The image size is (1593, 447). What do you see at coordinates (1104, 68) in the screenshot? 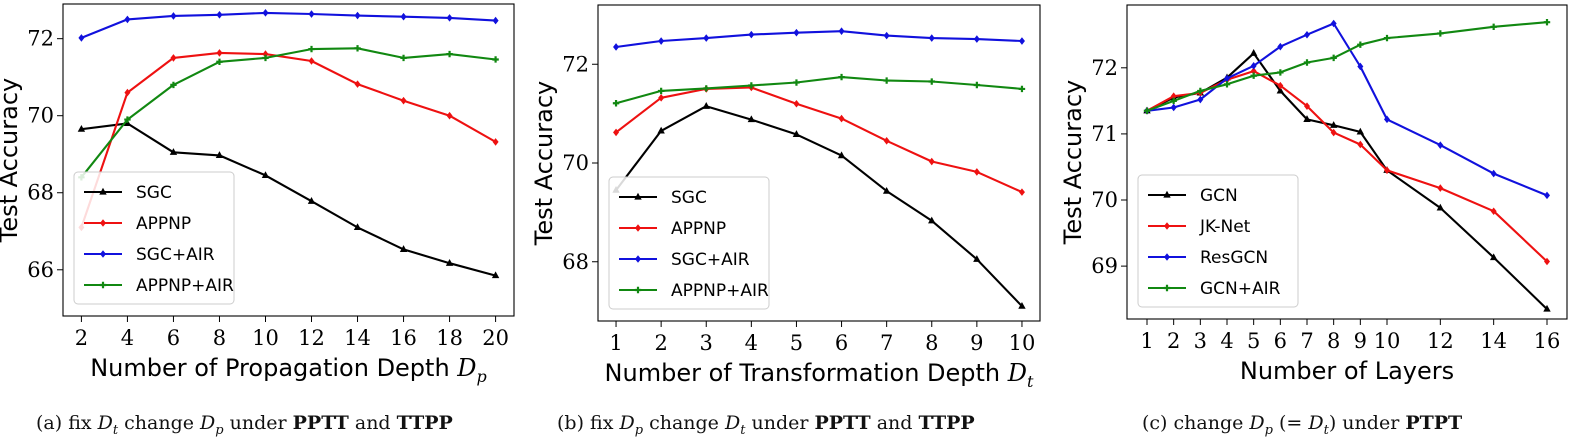
I see `panel-c-ytick-label: 72` at bounding box center [1104, 68].